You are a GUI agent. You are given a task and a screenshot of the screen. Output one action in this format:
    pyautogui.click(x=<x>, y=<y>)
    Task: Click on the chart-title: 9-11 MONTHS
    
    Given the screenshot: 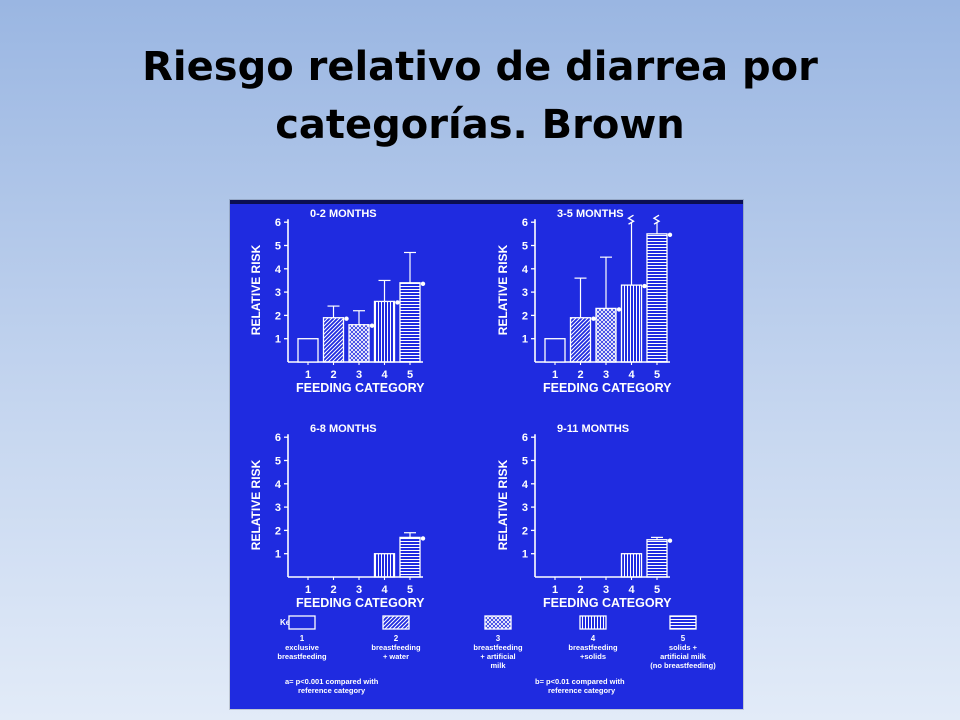 What is the action you would take?
    pyautogui.click(x=593, y=429)
    